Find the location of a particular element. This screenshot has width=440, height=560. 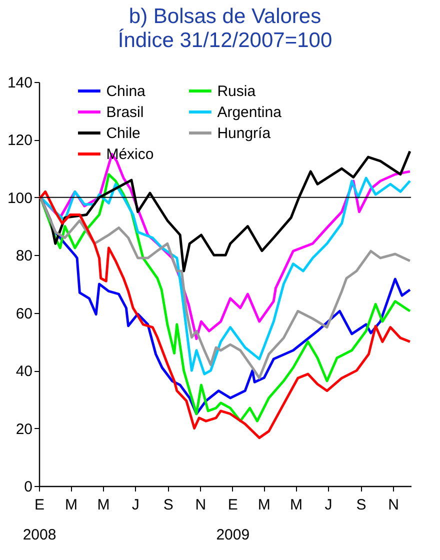

y-tick-label: 80 is located at coordinates (24, 256).